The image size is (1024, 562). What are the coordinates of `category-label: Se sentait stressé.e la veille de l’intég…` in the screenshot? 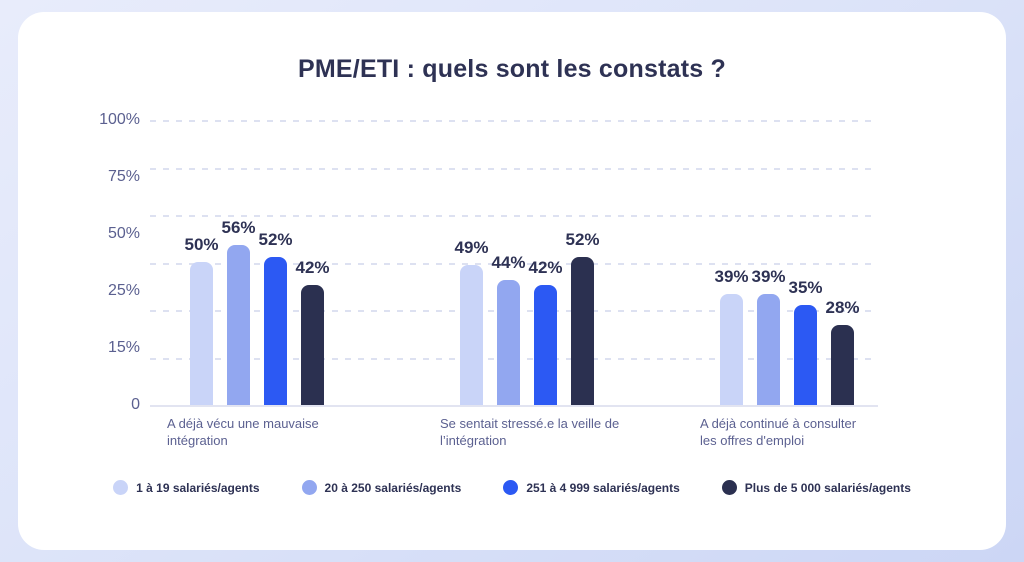 It's located at (530, 432).